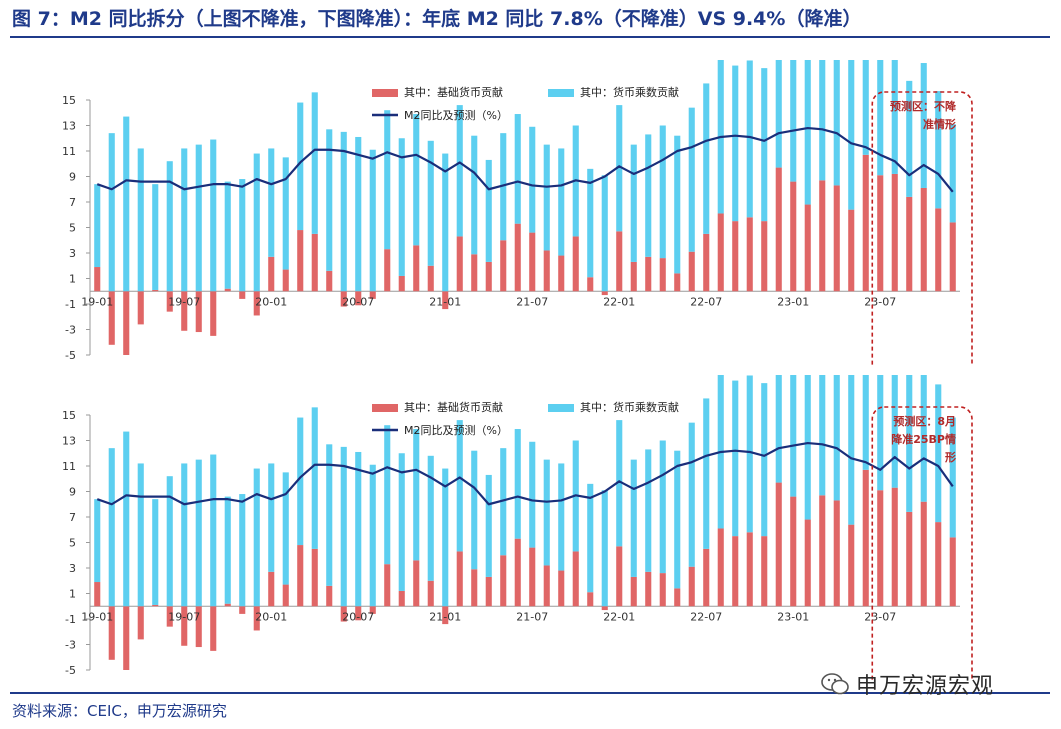  Describe the element at coordinates (69, 466) in the screenshot. I see `y-tick-label: 11` at that location.